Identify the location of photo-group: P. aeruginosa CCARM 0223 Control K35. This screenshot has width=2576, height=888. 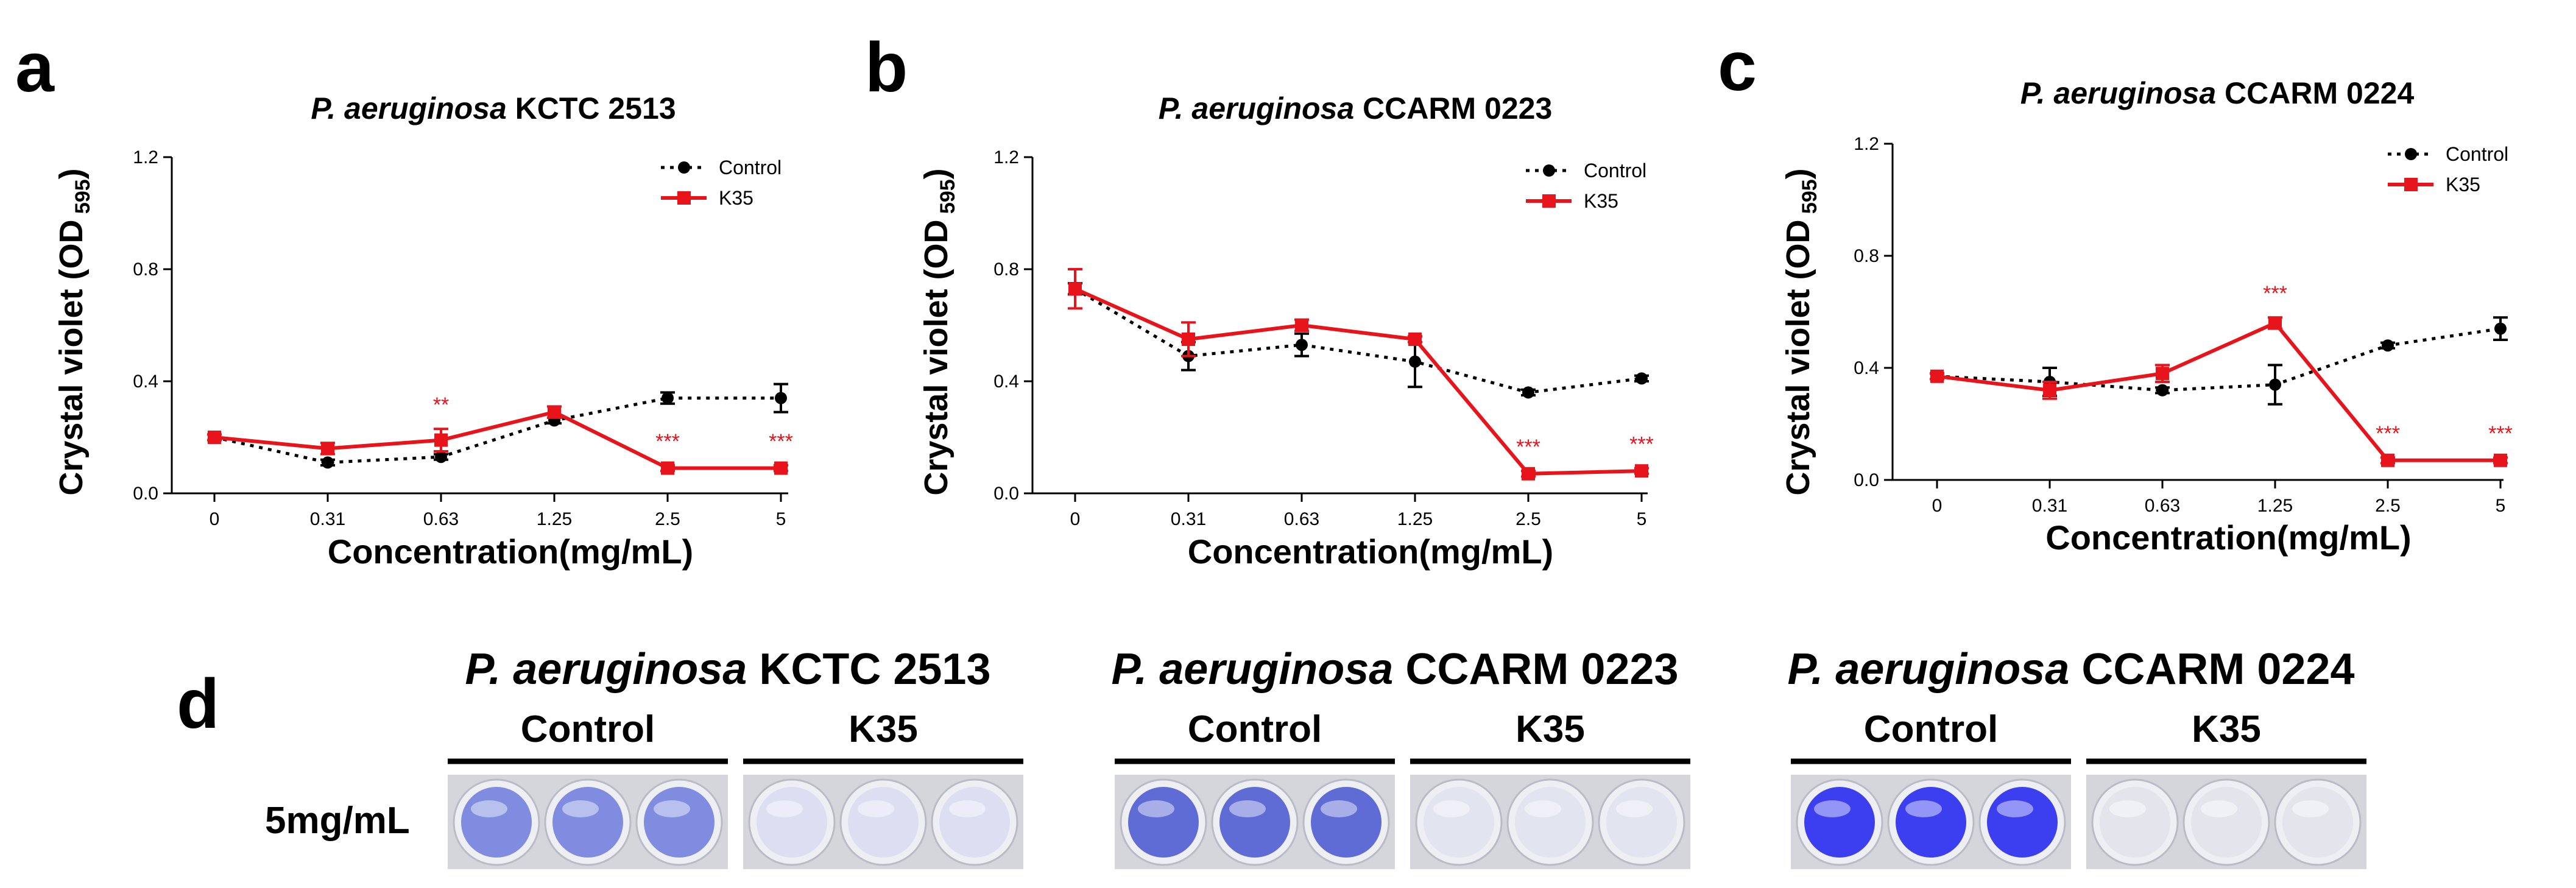
(1400, 757).